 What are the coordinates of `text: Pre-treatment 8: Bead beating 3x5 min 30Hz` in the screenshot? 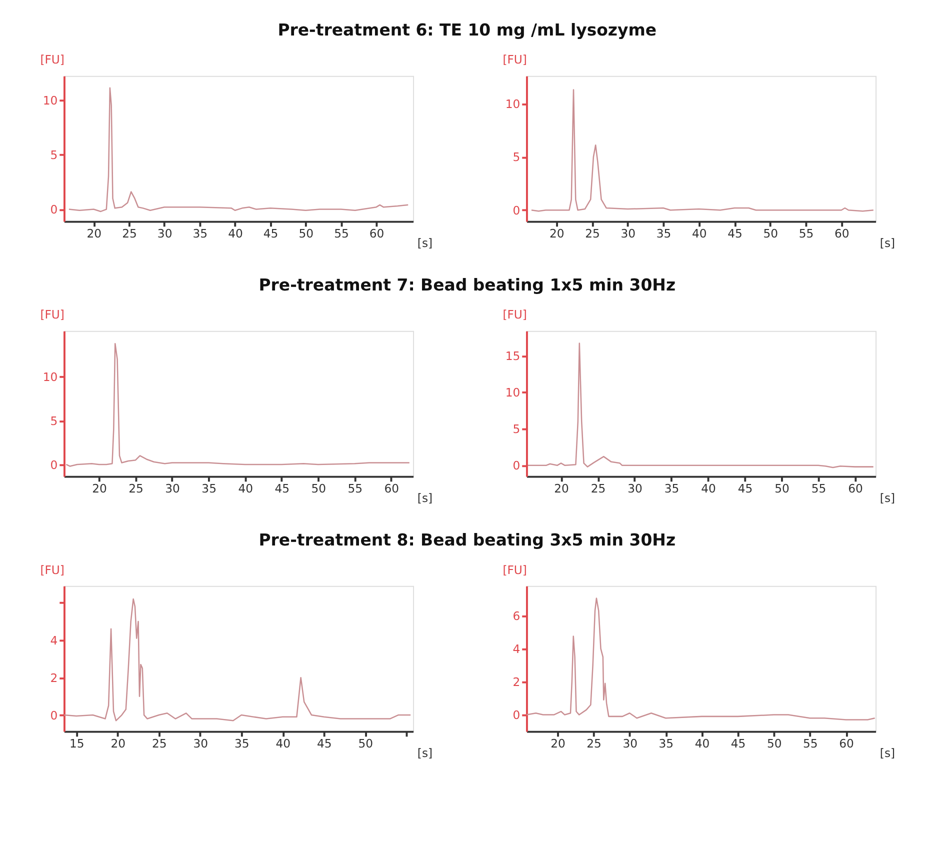 It's located at (467, 540).